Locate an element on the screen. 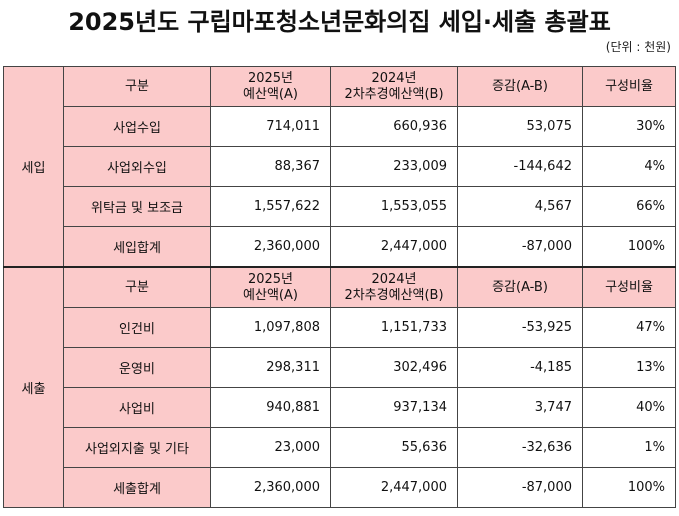 Image resolution: width=679 pixels, height=516 pixels. cell: 47% is located at coordinates (629, 327).